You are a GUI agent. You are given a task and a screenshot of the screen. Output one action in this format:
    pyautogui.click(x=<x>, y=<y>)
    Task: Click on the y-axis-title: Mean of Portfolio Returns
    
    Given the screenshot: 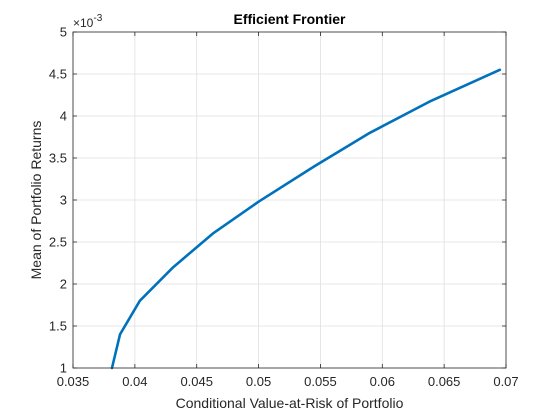 What is the action you would take?
    pyautogui.click(x=36, y=200)
    